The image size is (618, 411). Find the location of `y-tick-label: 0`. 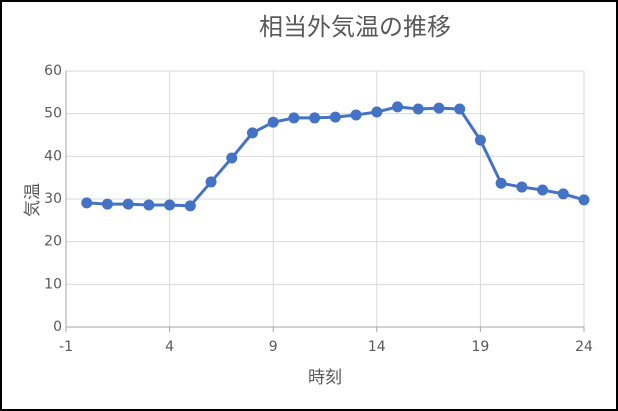

y-tick-label: 0 is located at coordinates (57, 327).